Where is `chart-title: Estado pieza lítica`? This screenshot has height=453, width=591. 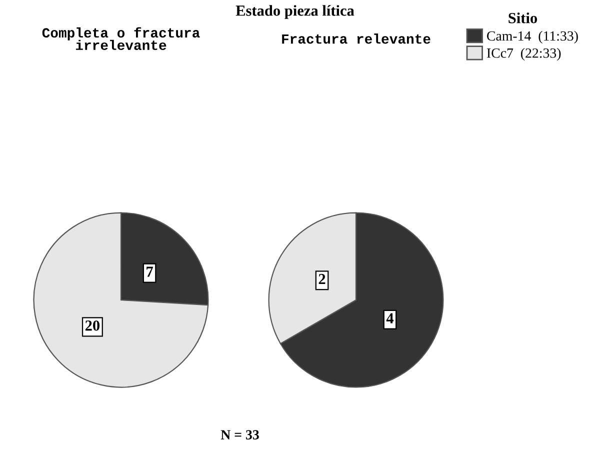 chart-title: Estado pieza lítica is located at coordinates (295, 12).